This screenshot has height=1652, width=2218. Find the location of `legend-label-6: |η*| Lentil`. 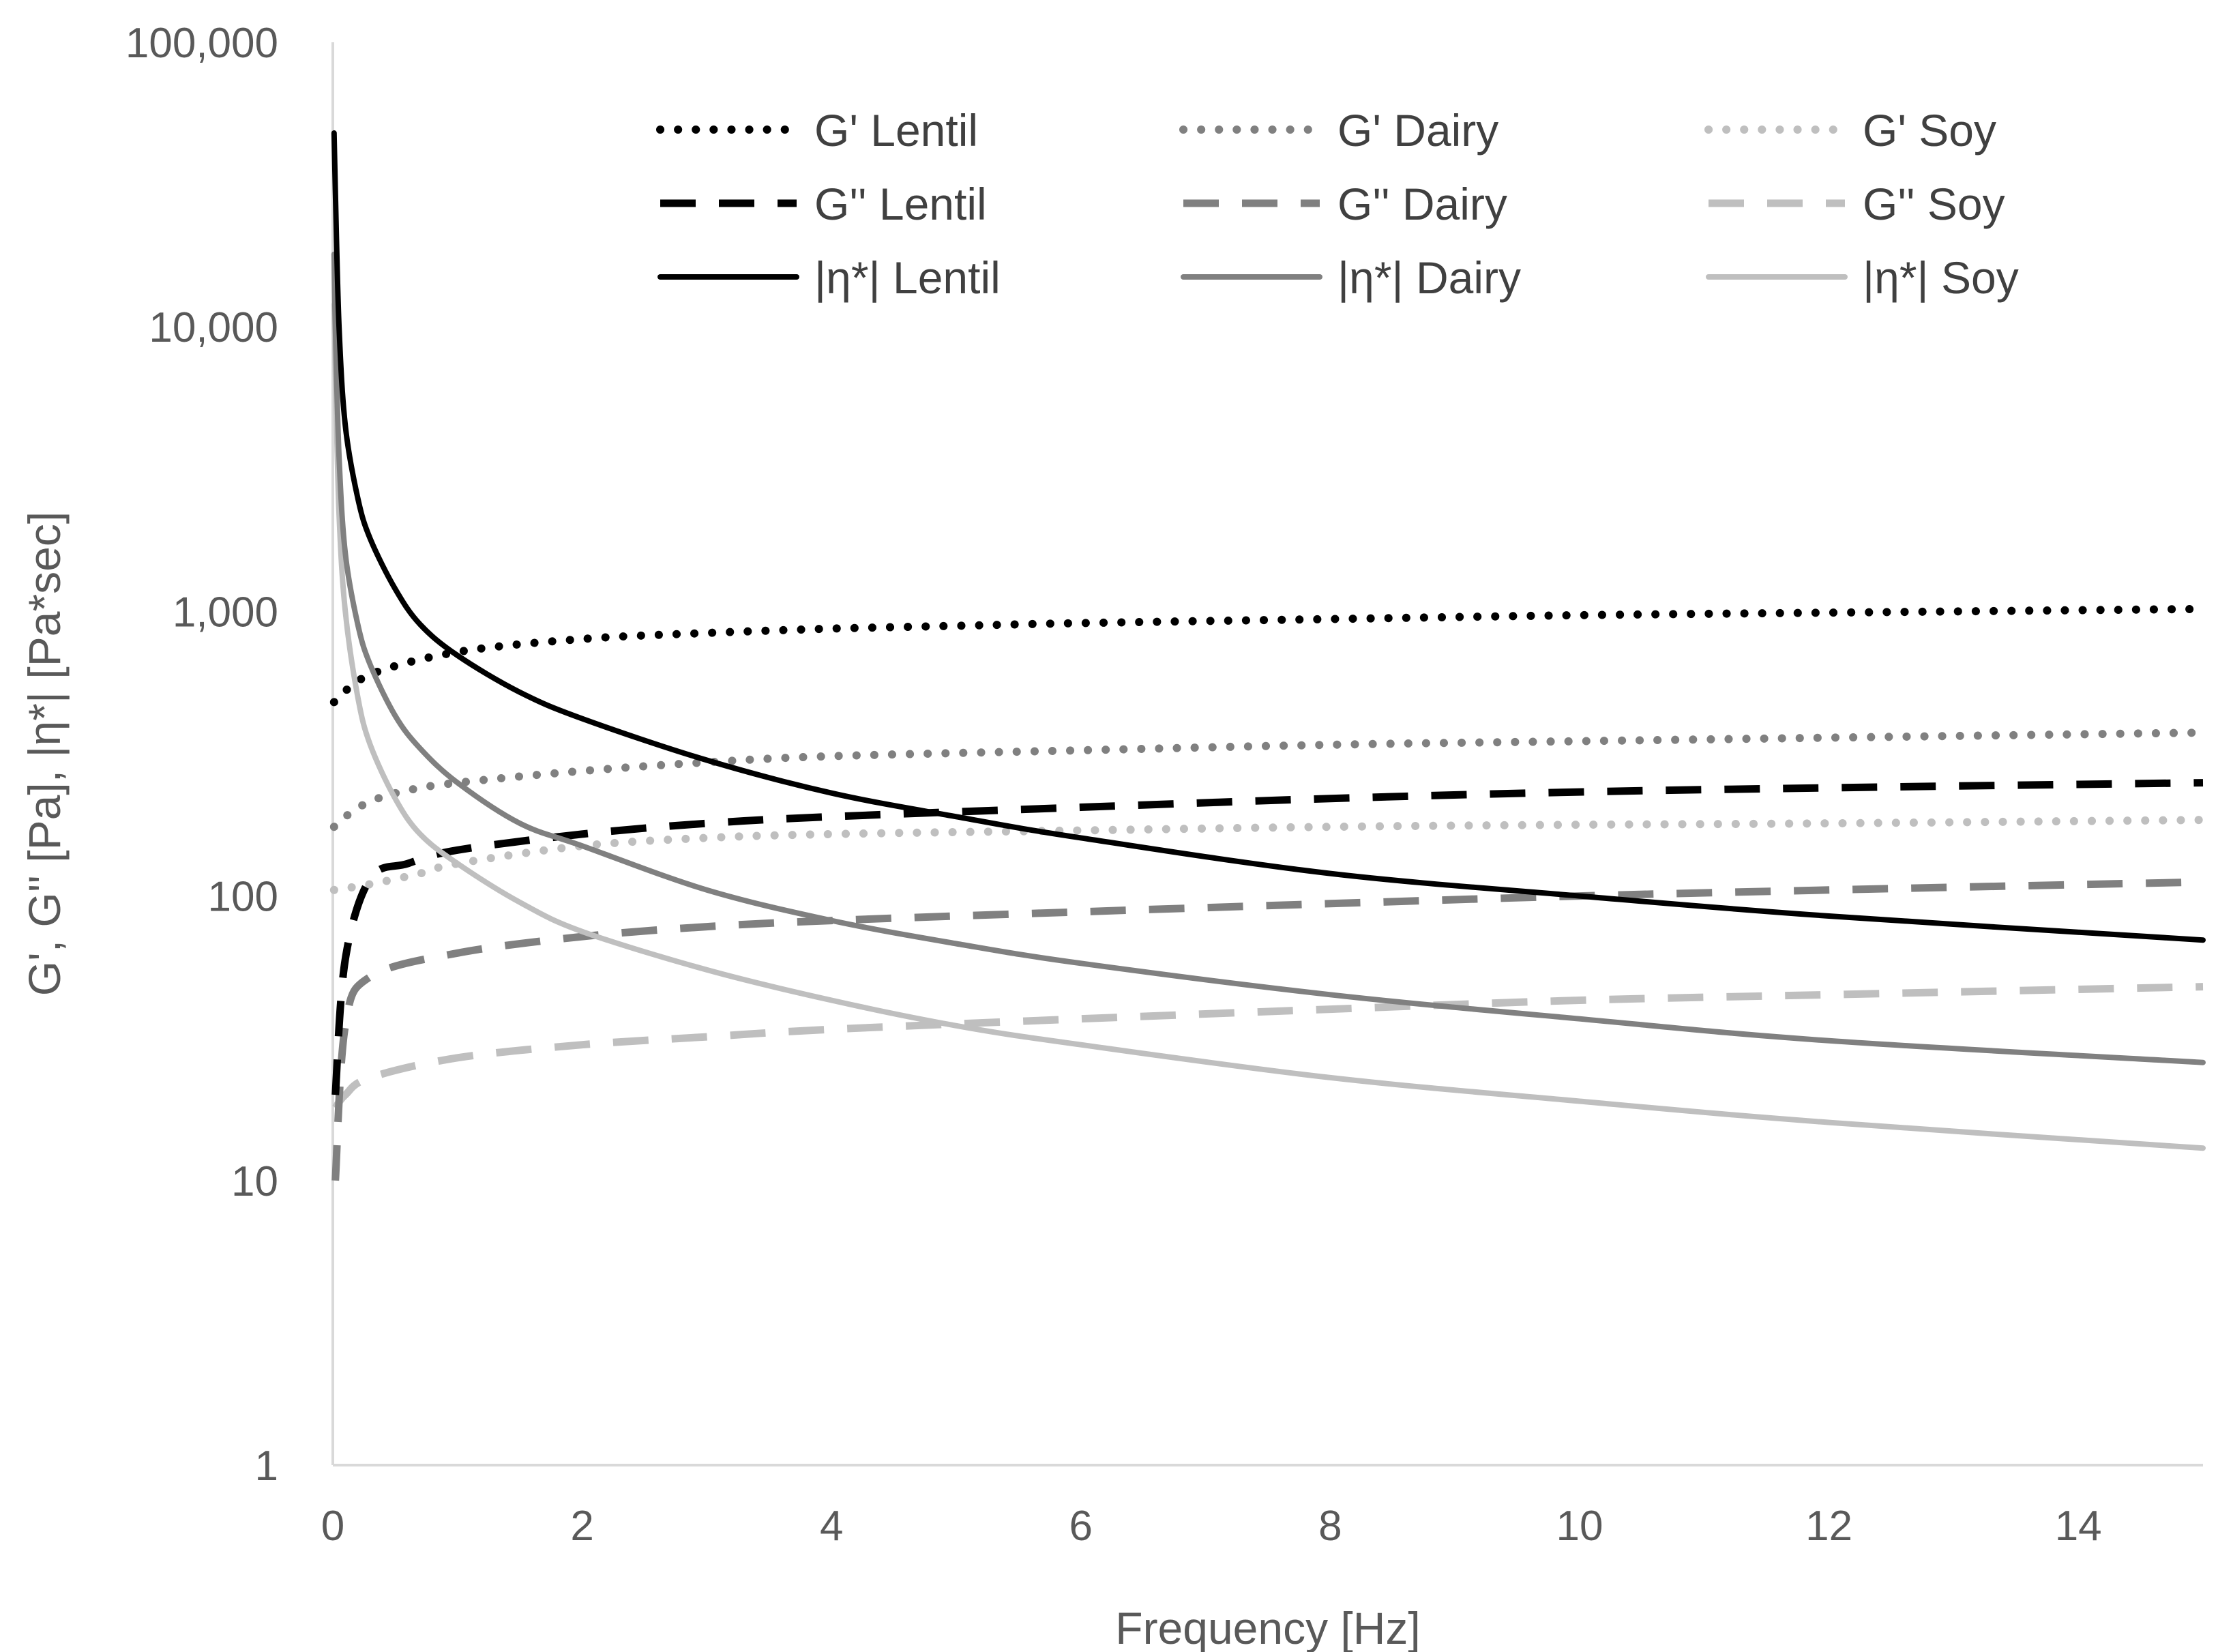

legend-label-6: |η*| Lentil is located at coordinates (907, 277).